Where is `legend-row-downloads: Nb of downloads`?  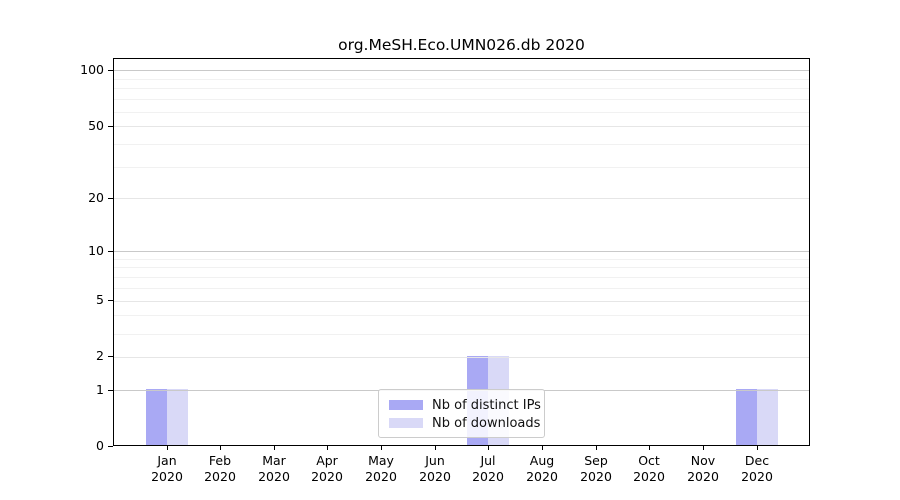
legend-row-downloads: Nb of downloads is located at coordinates (464, 423).